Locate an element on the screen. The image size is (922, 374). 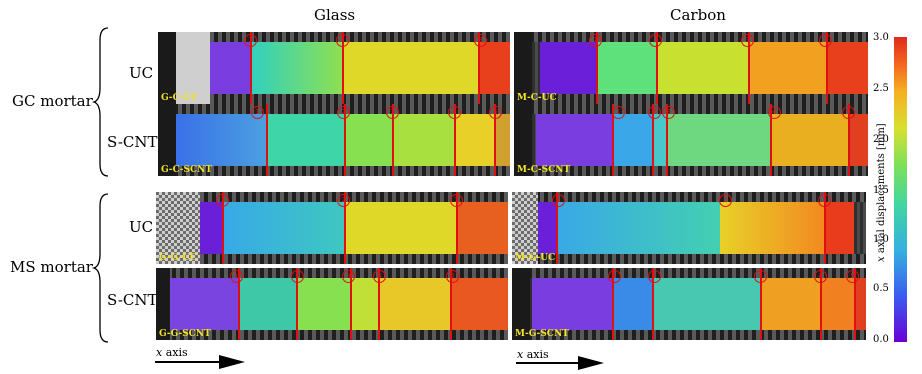
x-axis-arrowhead-glass is located at coordinates (232, 362).